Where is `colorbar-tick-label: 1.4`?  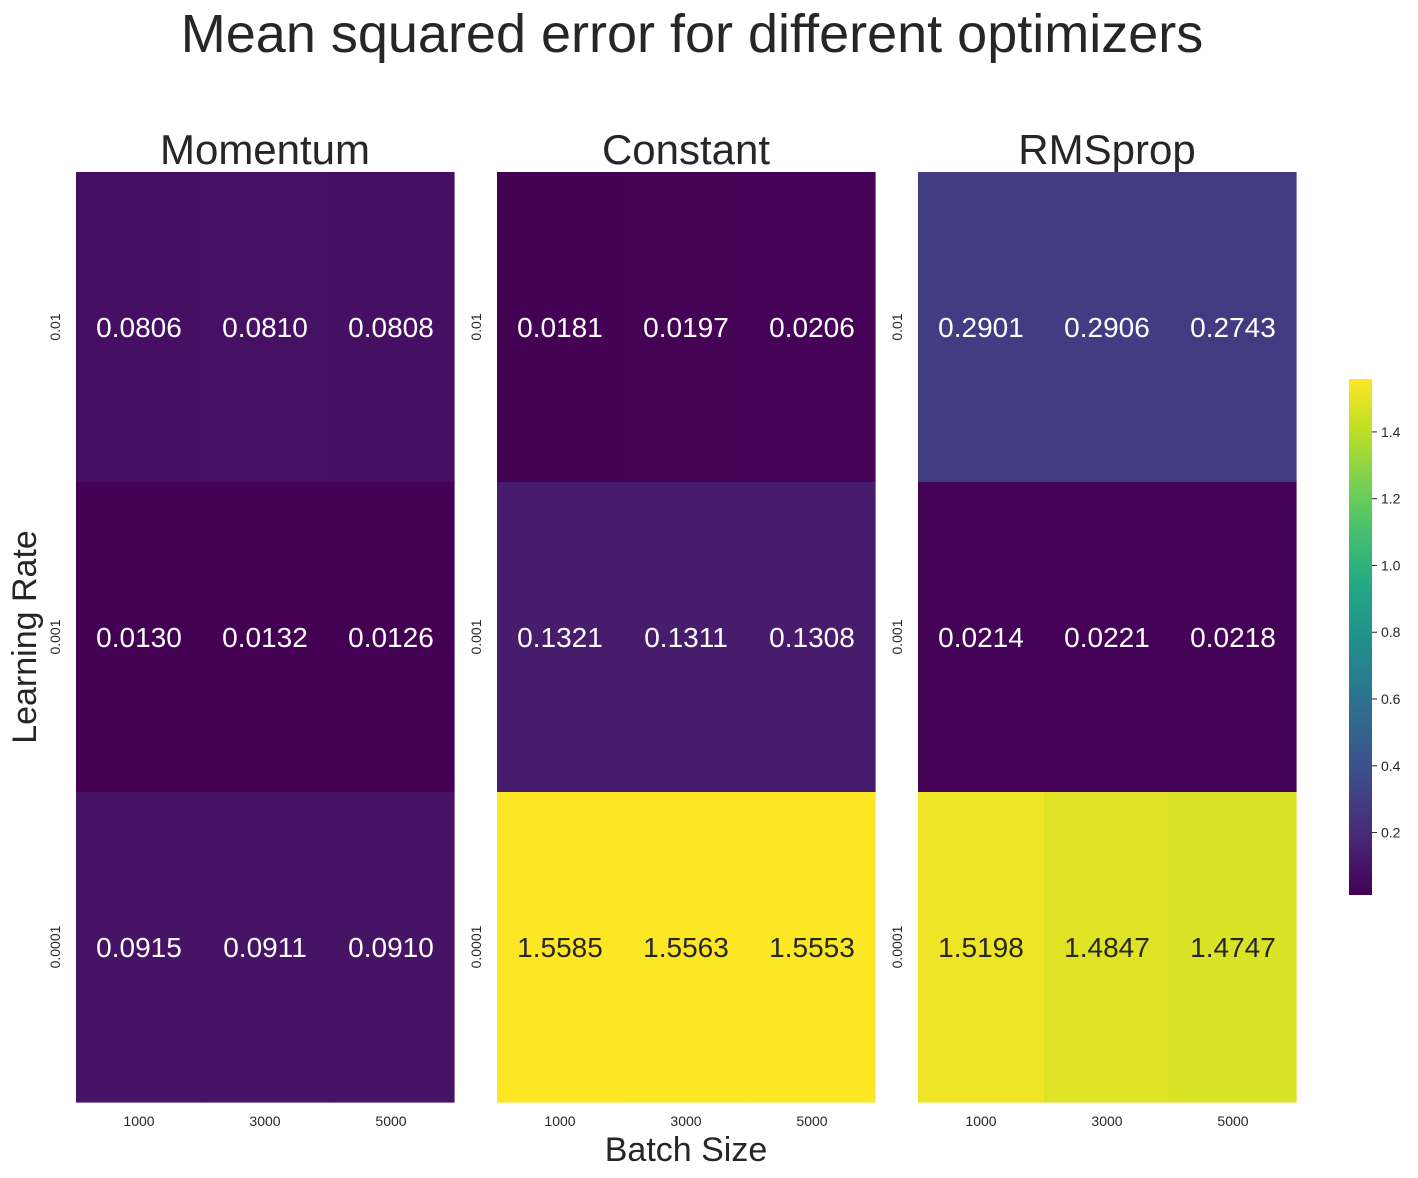 colorbar-tick-label: 1.4 is located at coordinates (1391, 432).